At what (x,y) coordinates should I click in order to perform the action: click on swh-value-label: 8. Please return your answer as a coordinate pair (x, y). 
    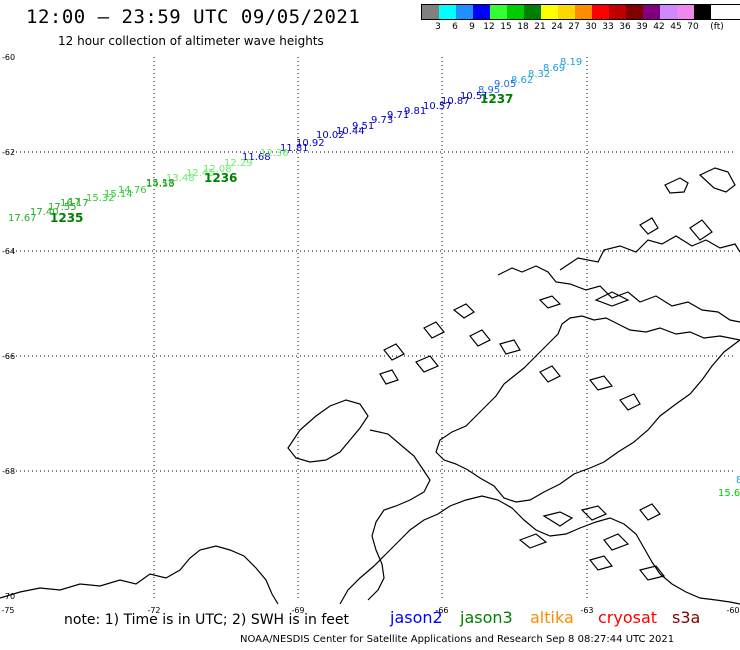
    Looking at the image, I should click on (738, 480).